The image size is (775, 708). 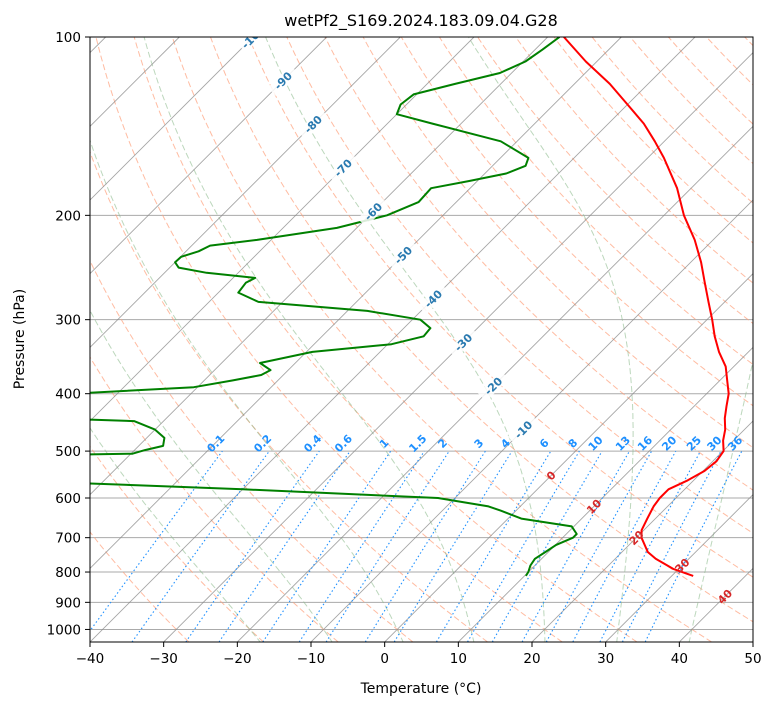 I want to click on y-tick-label: 800, so click(x=68, y=573).